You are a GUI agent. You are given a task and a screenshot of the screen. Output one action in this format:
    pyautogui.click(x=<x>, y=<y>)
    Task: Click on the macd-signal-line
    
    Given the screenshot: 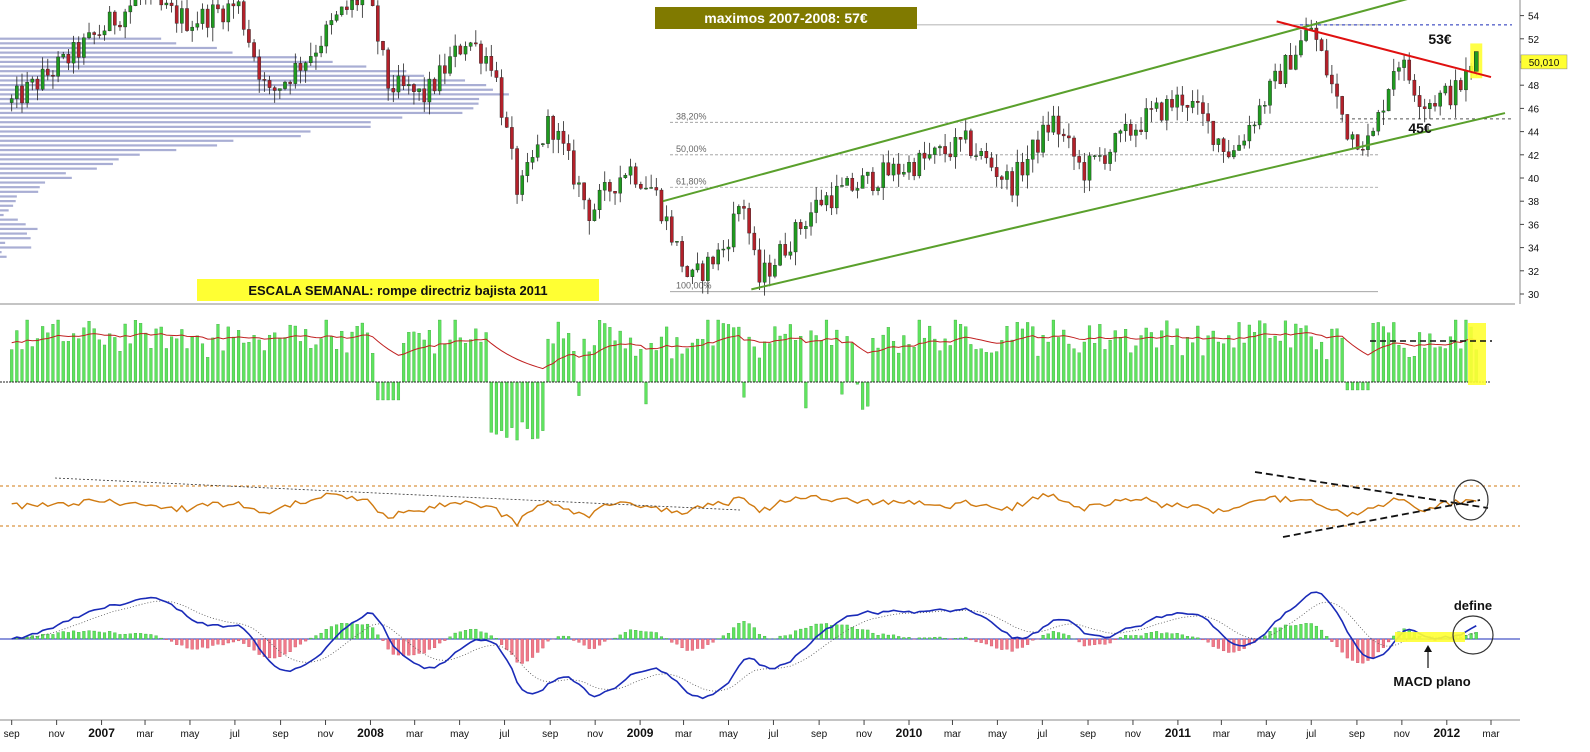 What is the action you would take?
    pyautogui.click(x=744, y=646)
    